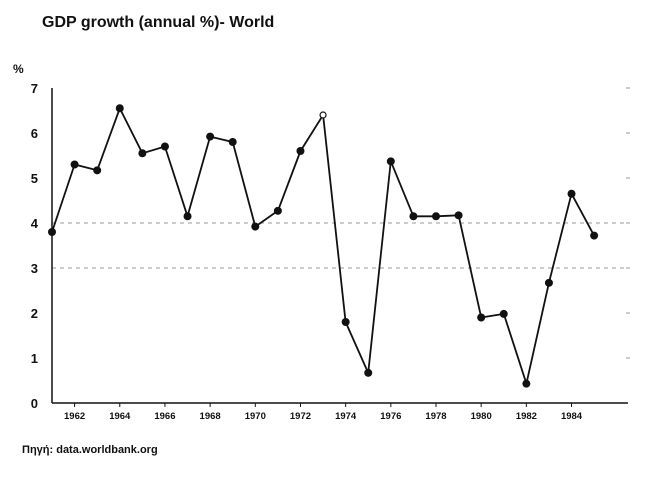  I want to click on y-tick-label: 4, so click(35, 223).